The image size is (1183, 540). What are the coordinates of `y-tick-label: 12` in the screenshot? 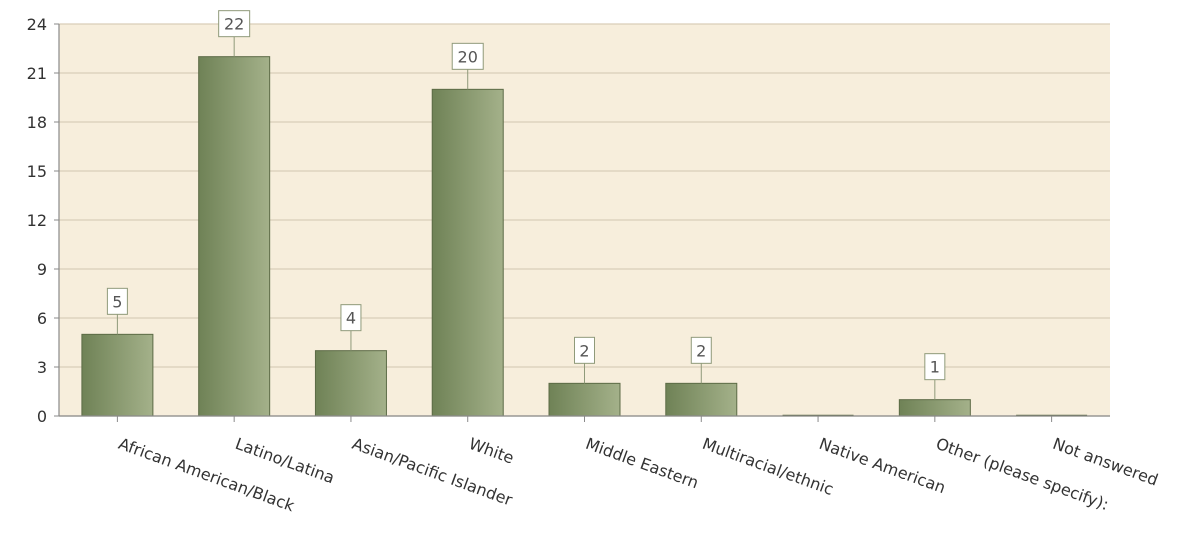 It's located at (37, 220).